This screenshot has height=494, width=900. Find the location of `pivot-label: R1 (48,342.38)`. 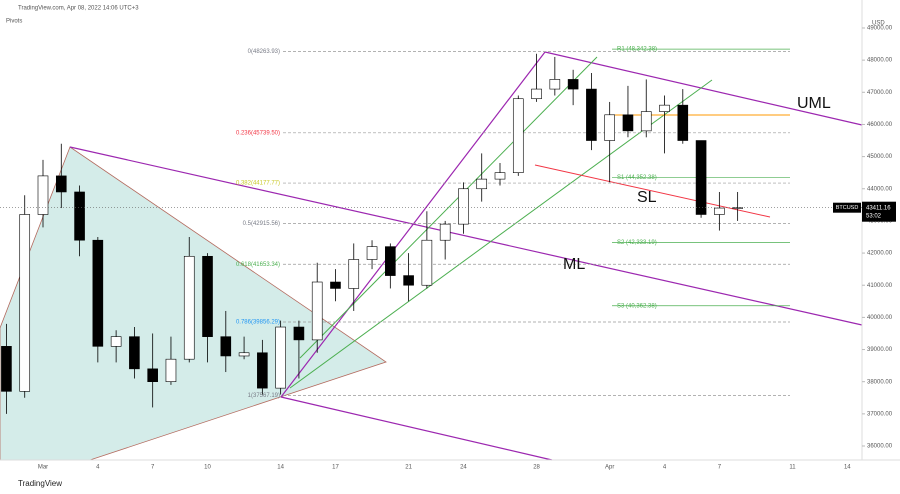

pivot-label: R1 (48,342.38) is located at coordinates (637, 50).